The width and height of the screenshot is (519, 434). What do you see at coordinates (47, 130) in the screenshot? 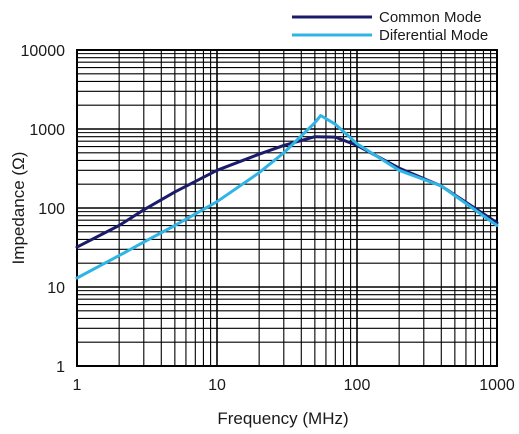
I see `y-tick-label: 1000` at bounding box center [47, 130].